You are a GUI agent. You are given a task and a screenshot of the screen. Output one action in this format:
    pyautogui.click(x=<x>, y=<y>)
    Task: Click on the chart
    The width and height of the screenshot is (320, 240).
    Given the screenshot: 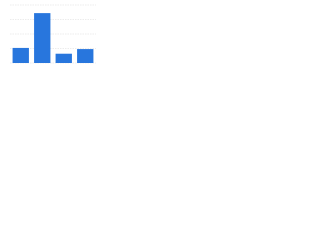 What is the action you would take?
    pyautogui.click(x=53, y=34)
    